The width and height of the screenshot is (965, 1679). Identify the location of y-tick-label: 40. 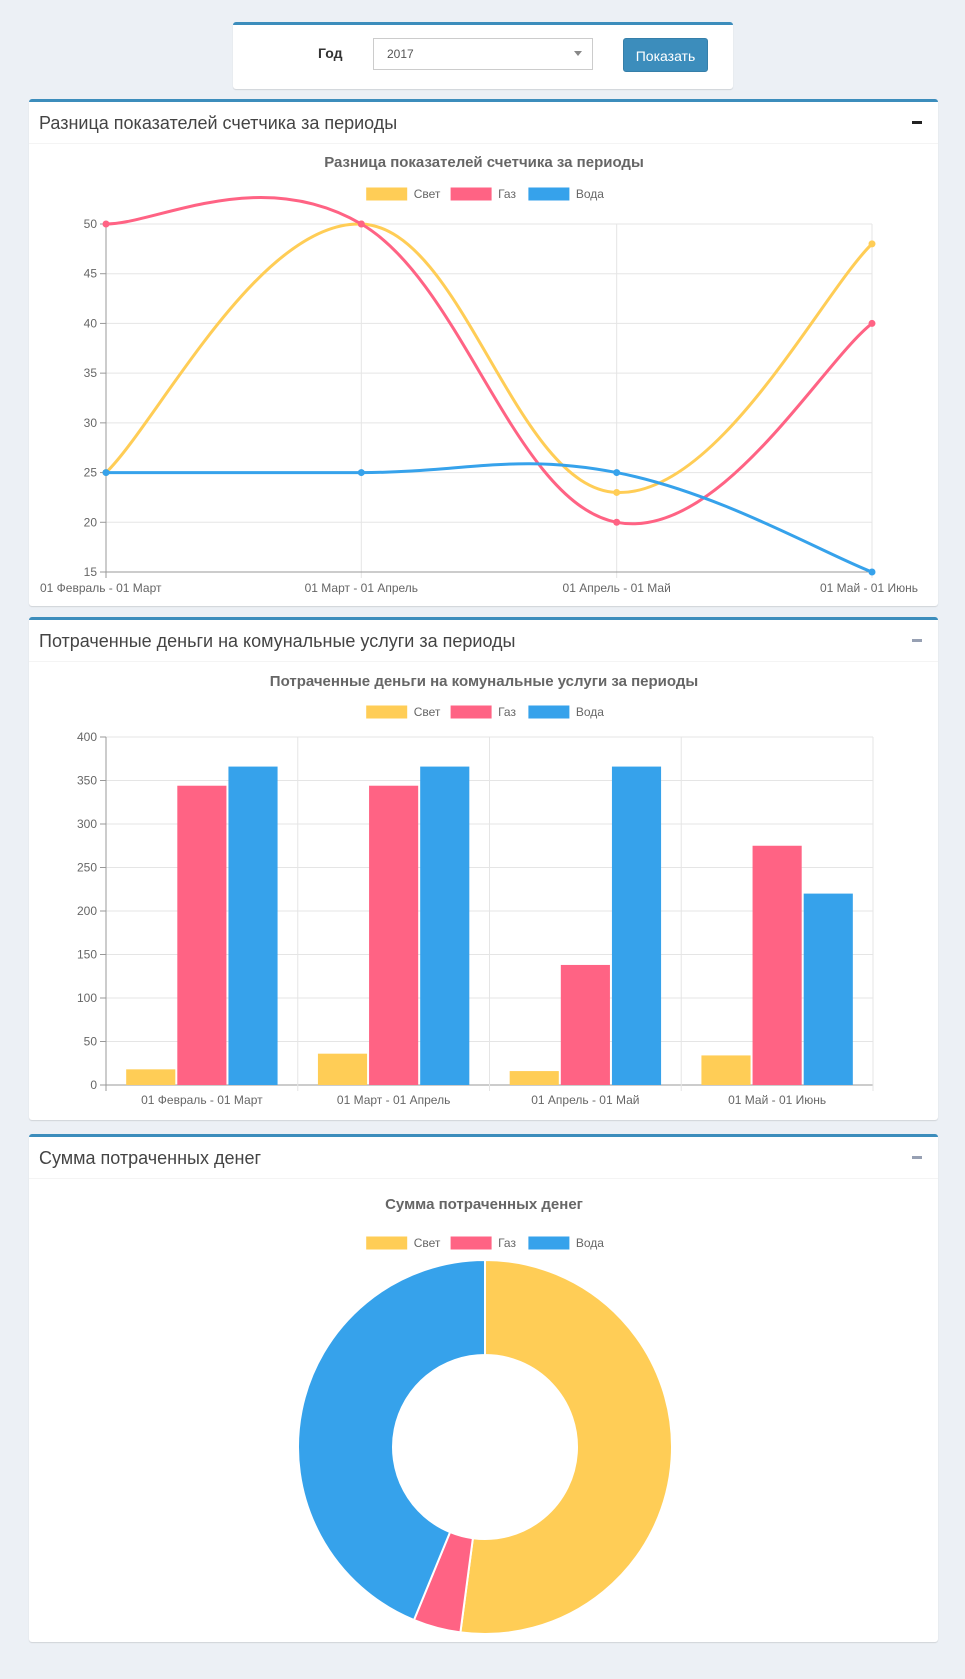
(91, 323).